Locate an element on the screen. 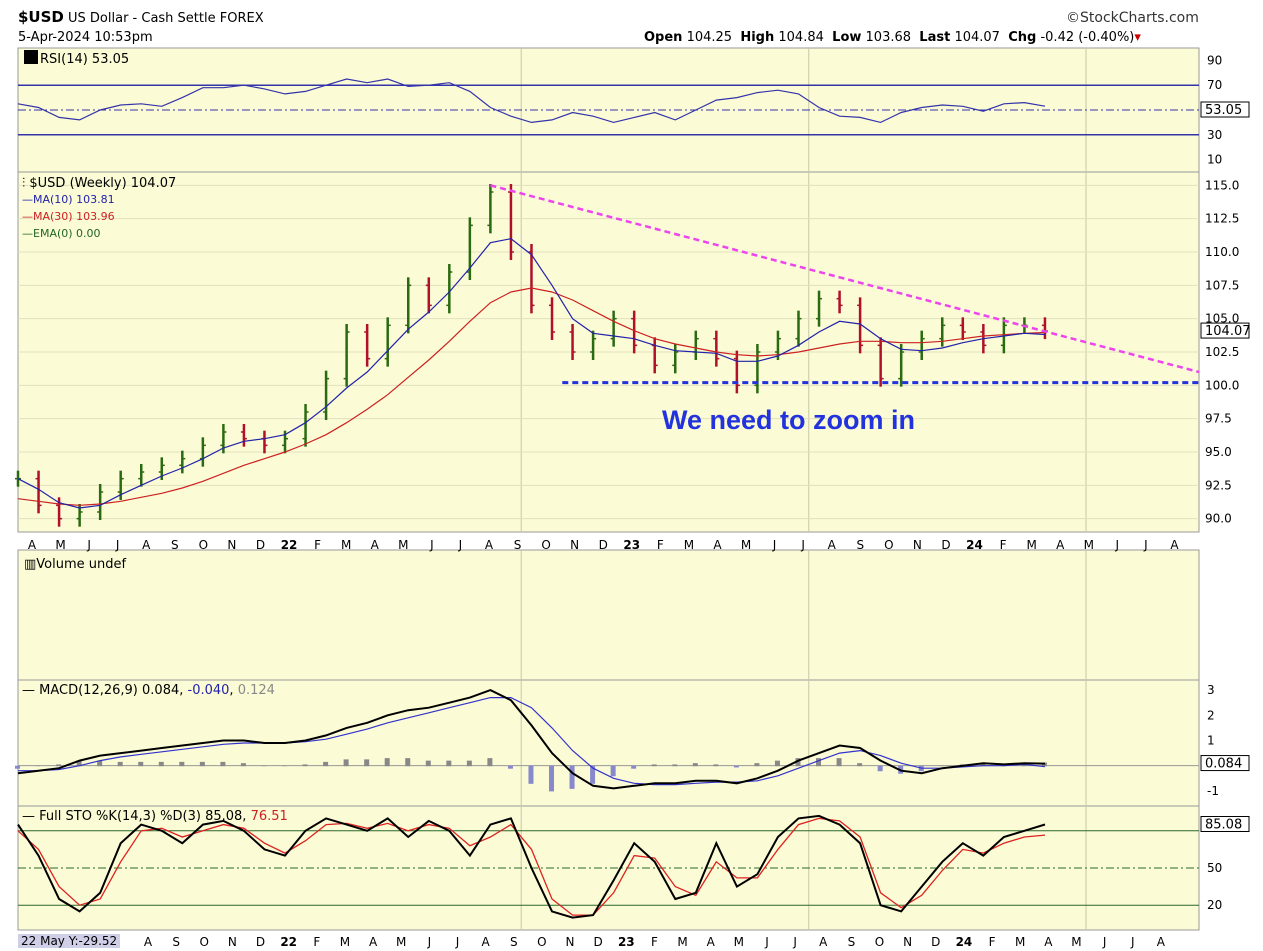  x-tick-label-bottom: S is located at coordinates (176, 942).